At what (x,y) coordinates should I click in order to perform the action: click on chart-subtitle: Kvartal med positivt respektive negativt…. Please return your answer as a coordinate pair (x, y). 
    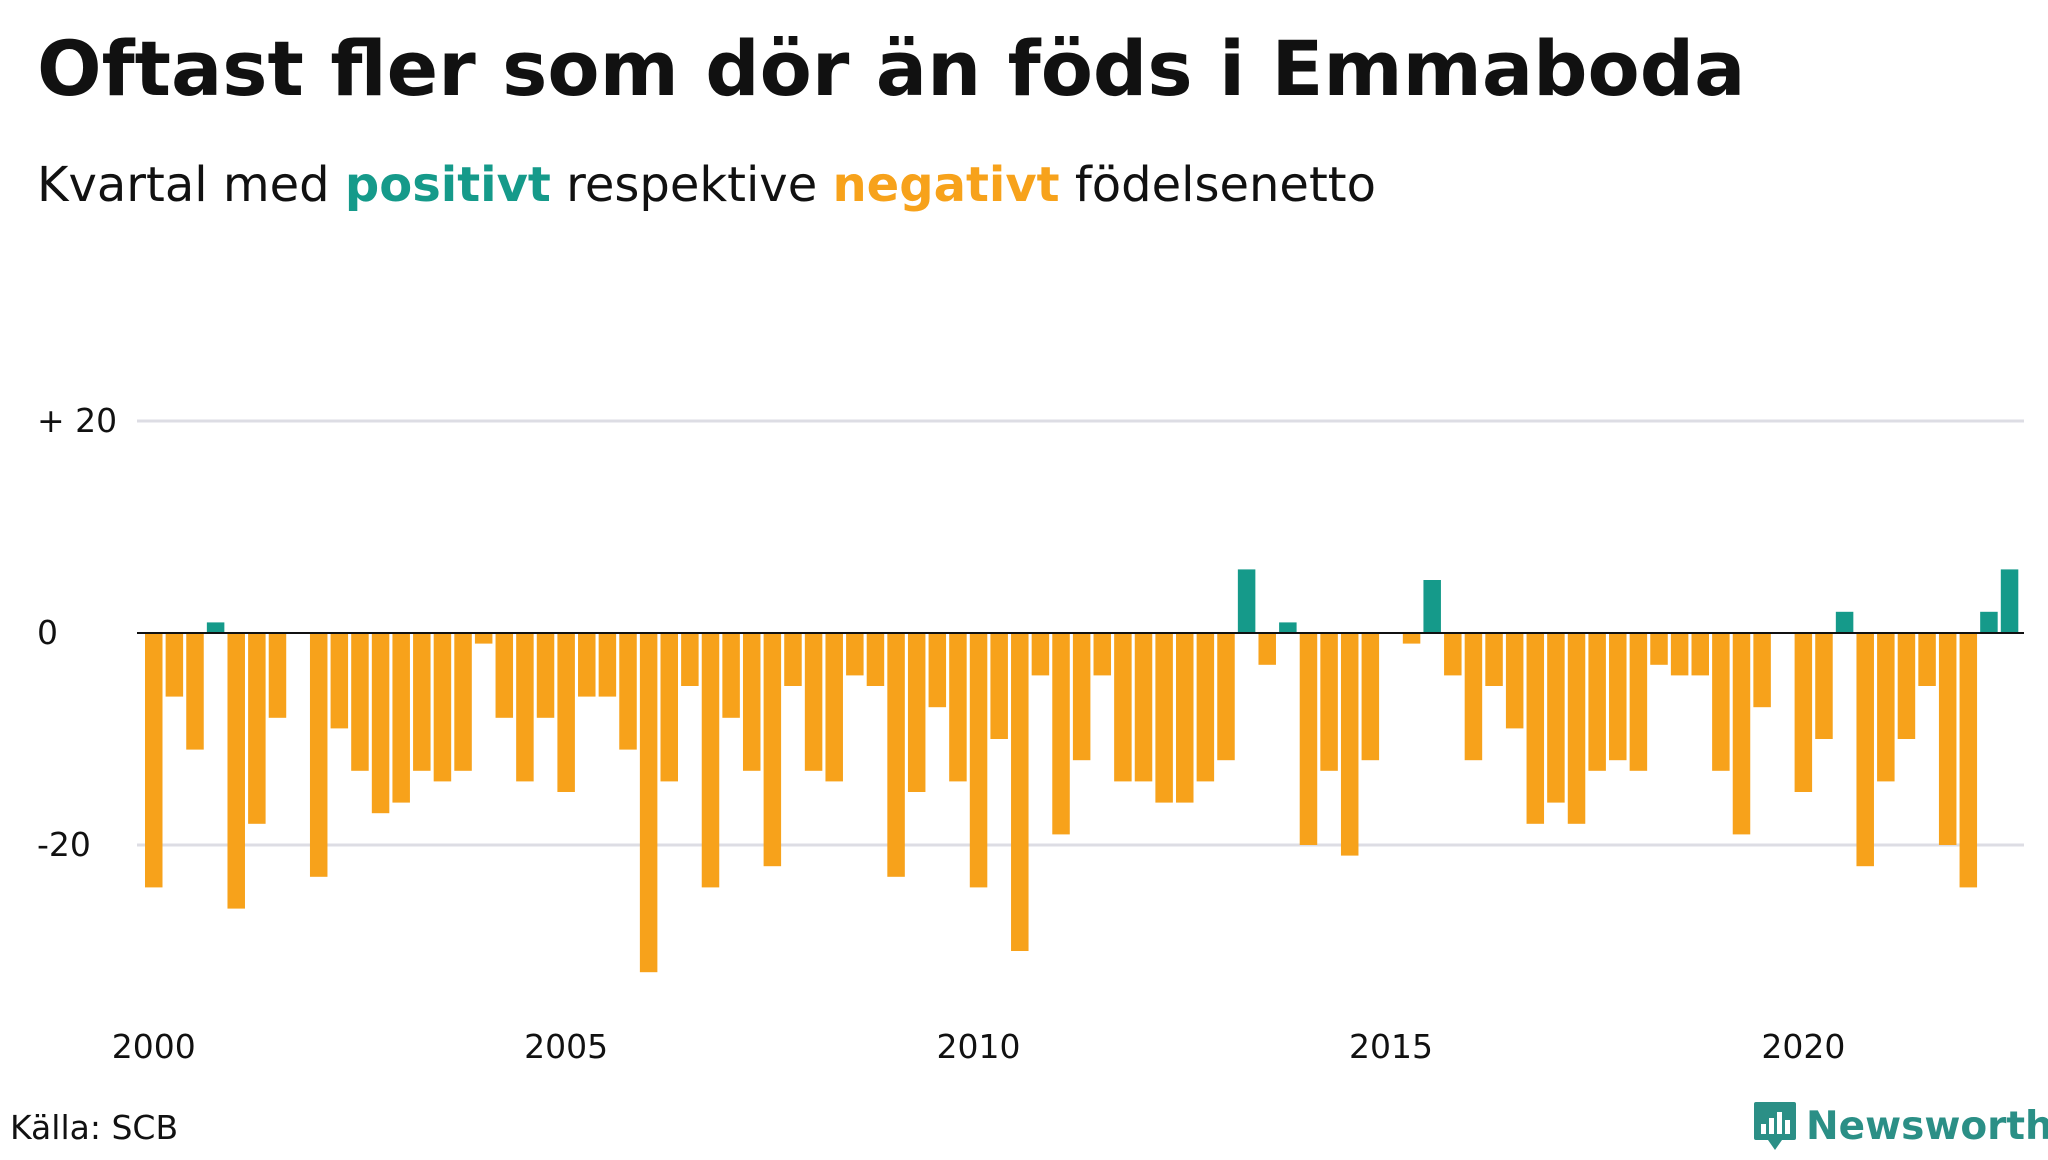
    Looking at the image, I should click on (706, 185).